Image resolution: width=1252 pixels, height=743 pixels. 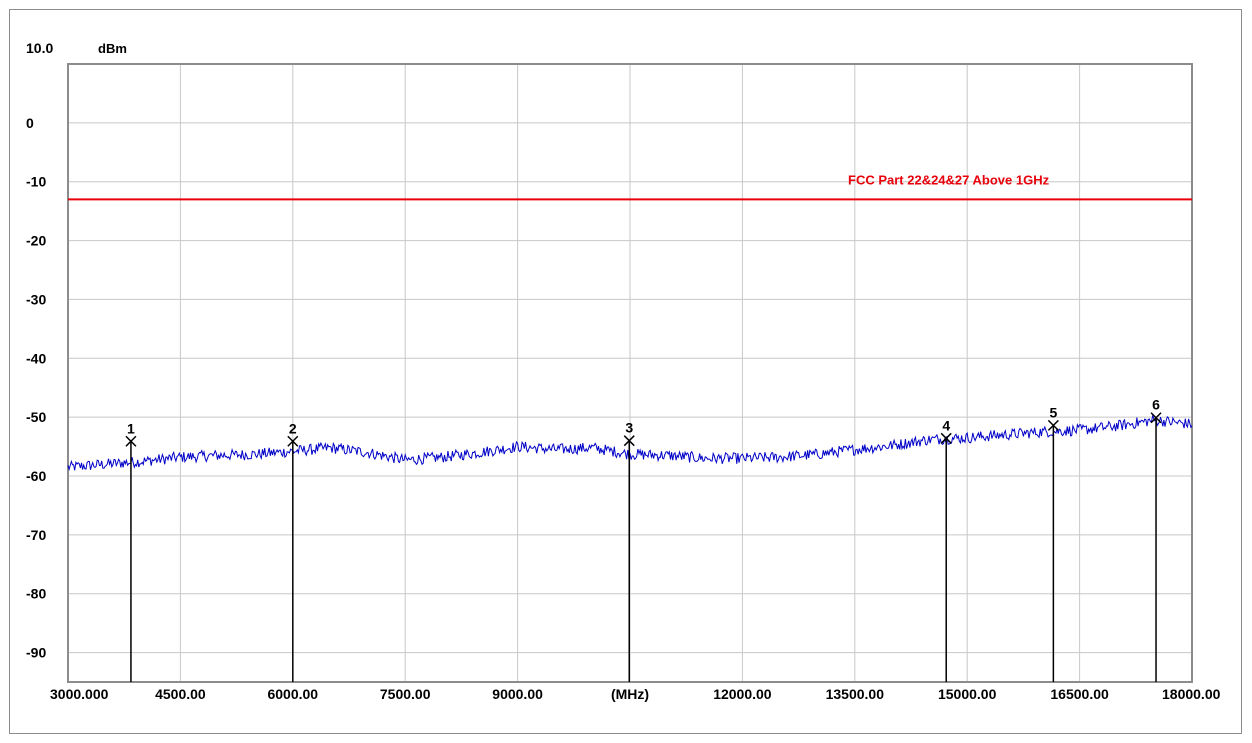 I want to click on x-tick-label: 3000.000, so click(x=79, y=694).